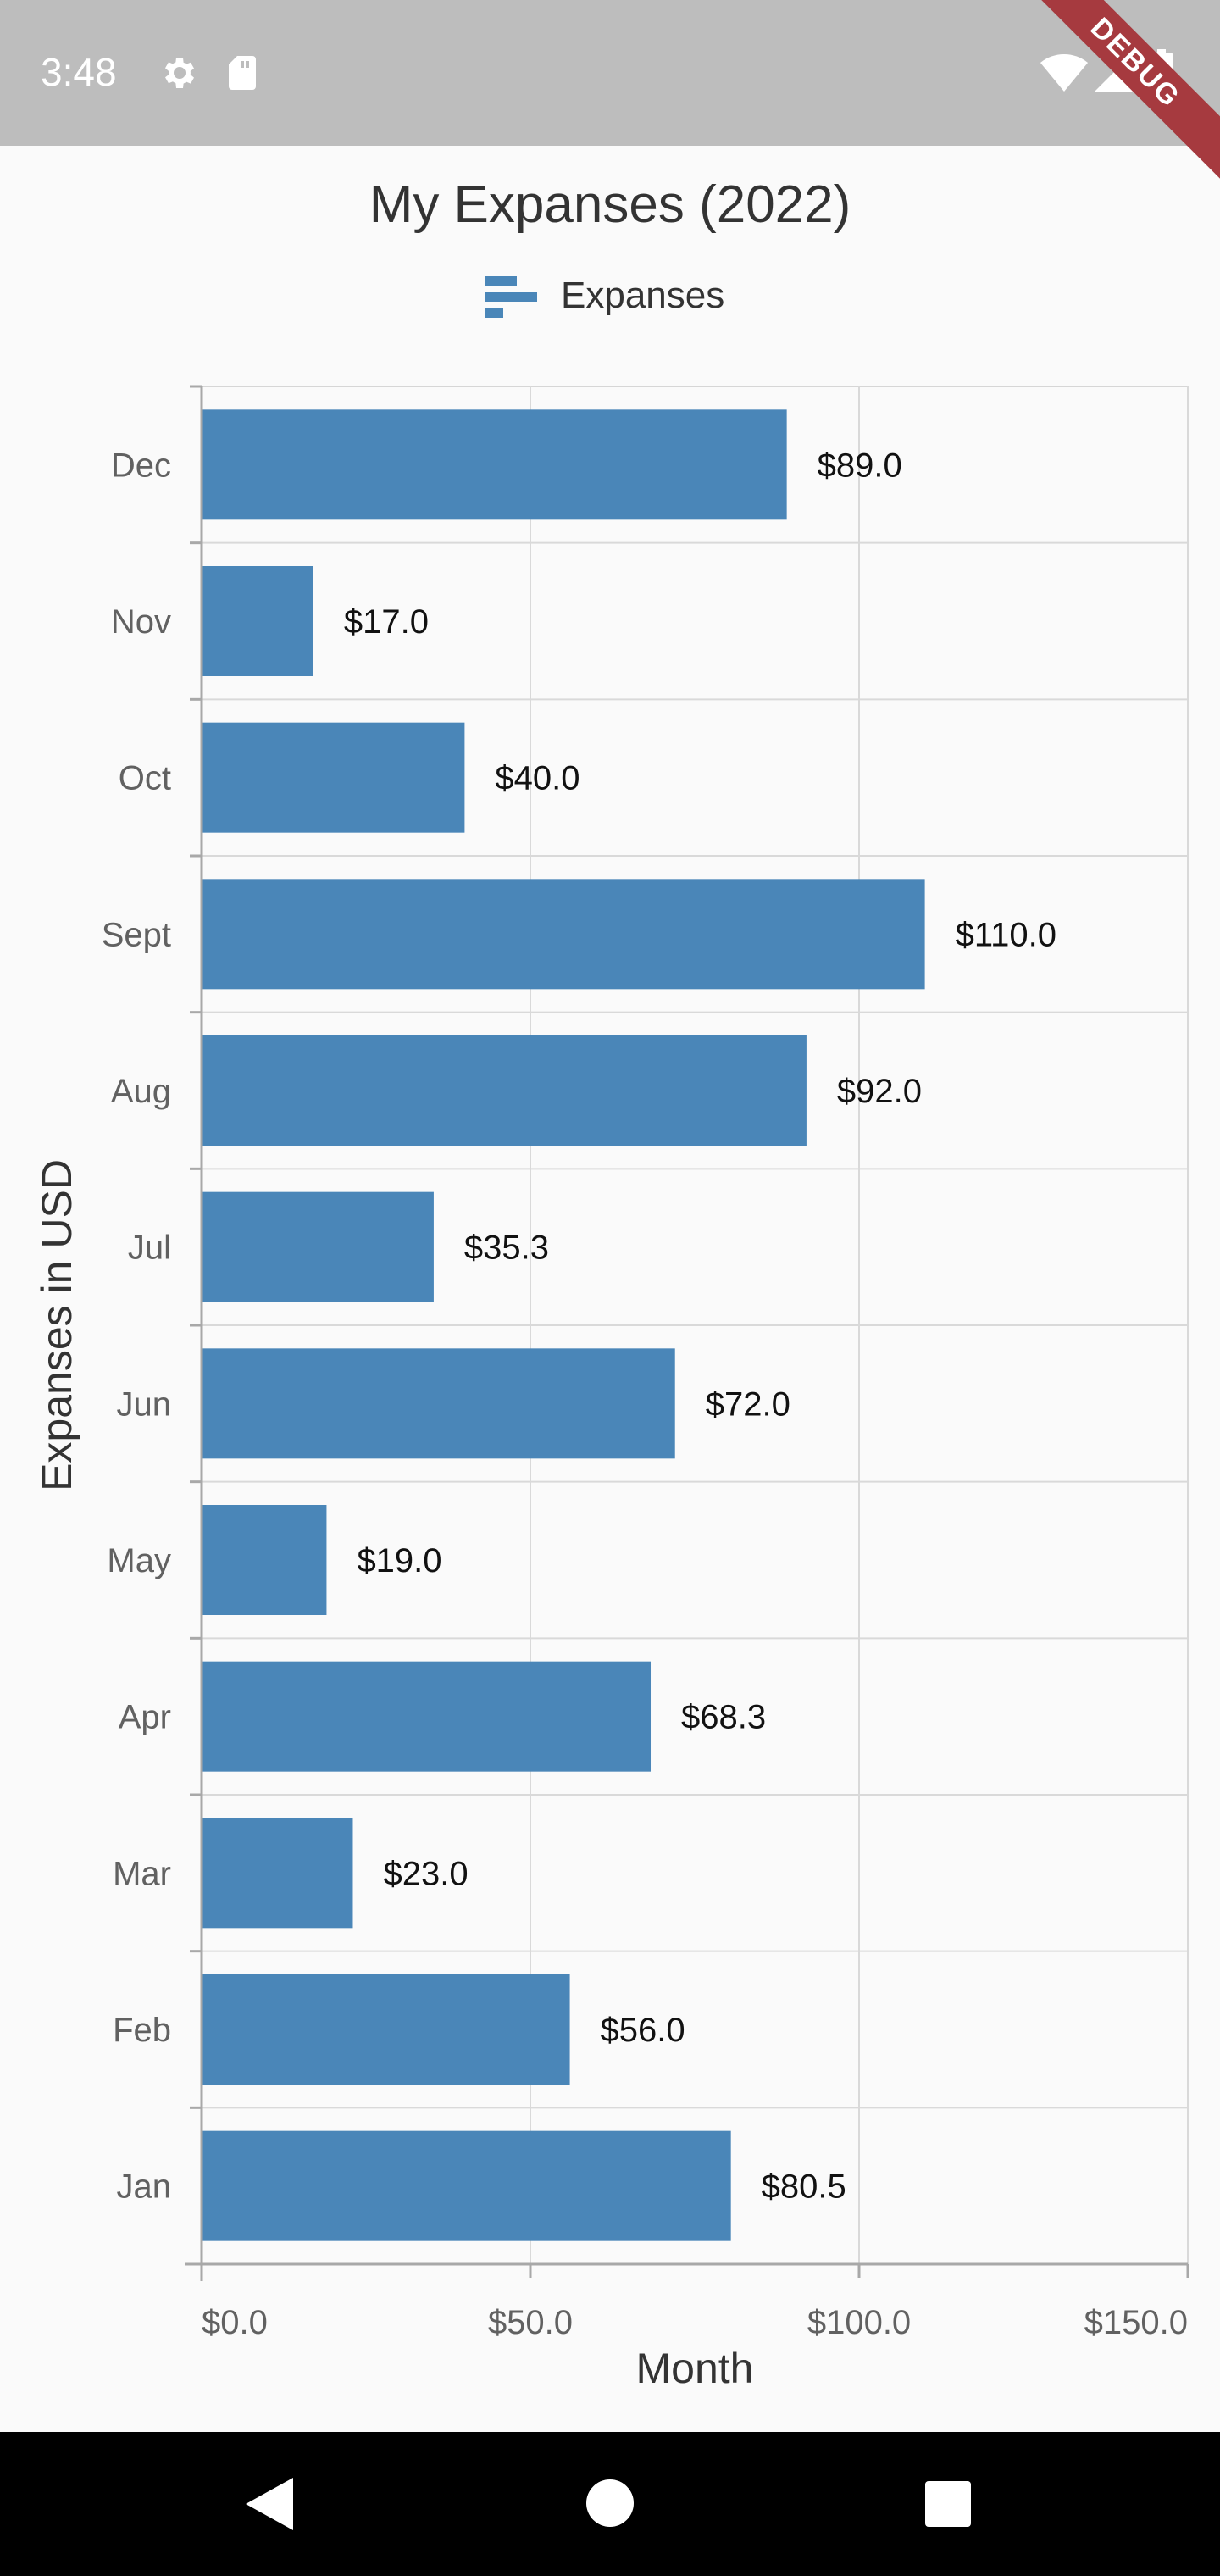 The image size is (1220, 2576). What do you see at coordinates (149, 1248) in the screenshot?
I see `category-tick-label: Jul` at bounding box center [149, 1248].